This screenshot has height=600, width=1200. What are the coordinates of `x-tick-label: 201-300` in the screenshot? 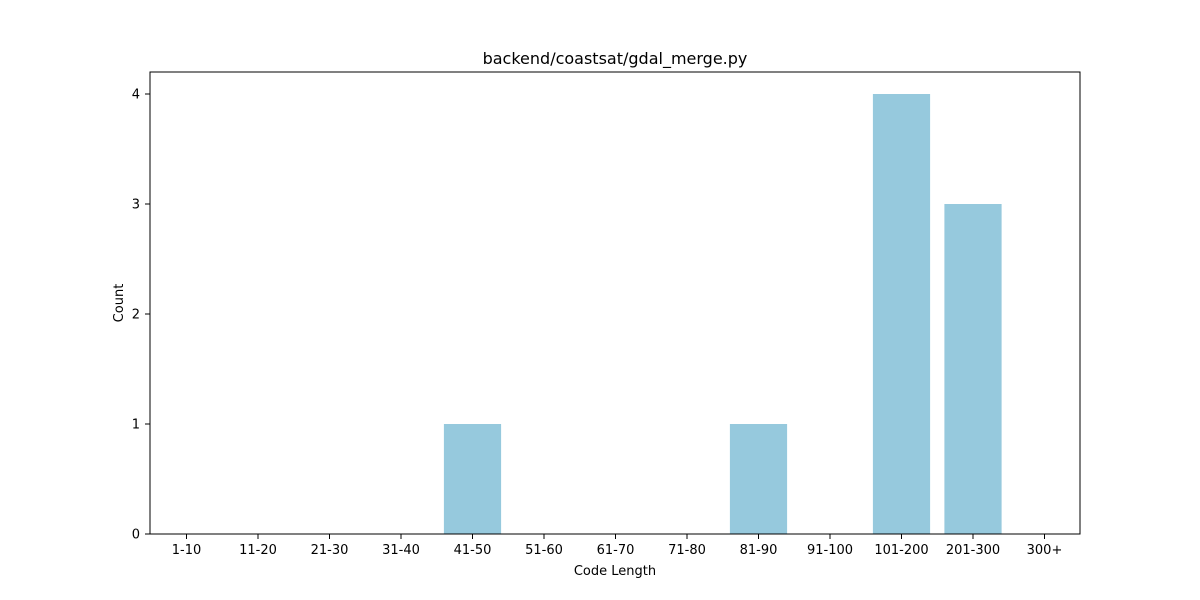 It's located at (973, 550).